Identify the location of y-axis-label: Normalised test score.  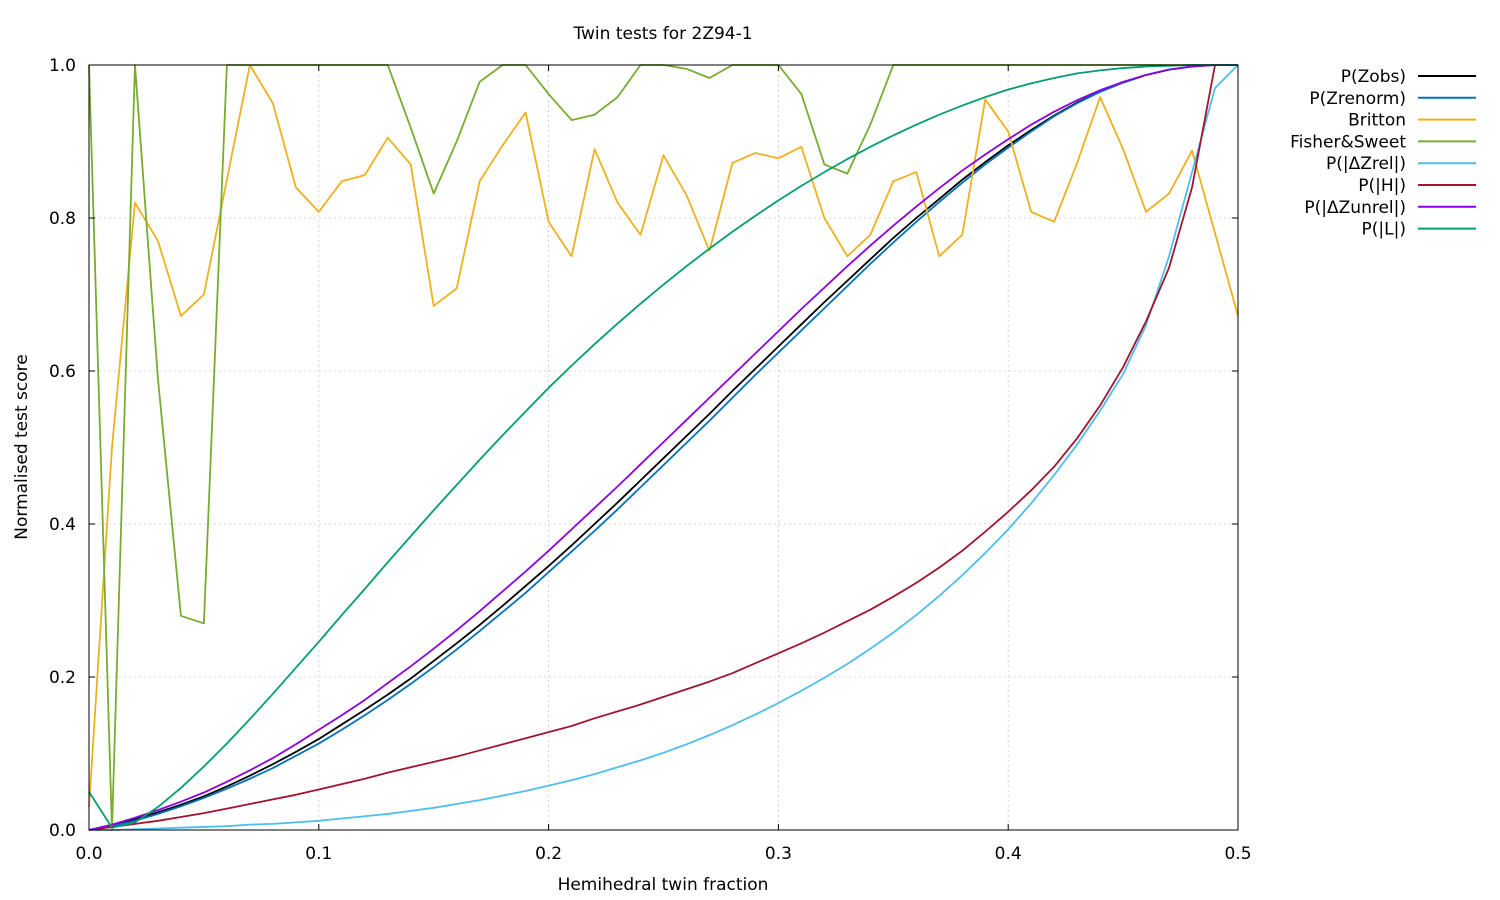
(22, 446).